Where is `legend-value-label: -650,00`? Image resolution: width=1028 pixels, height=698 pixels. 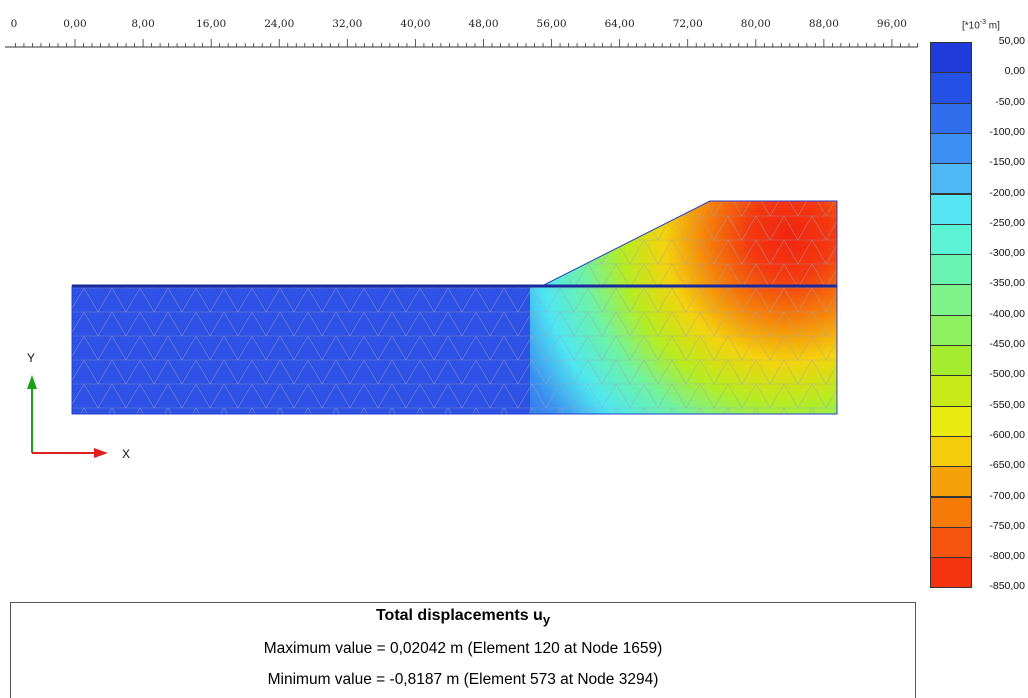 legend-value-label: -650,00 is located at coordinates (1007, 465).